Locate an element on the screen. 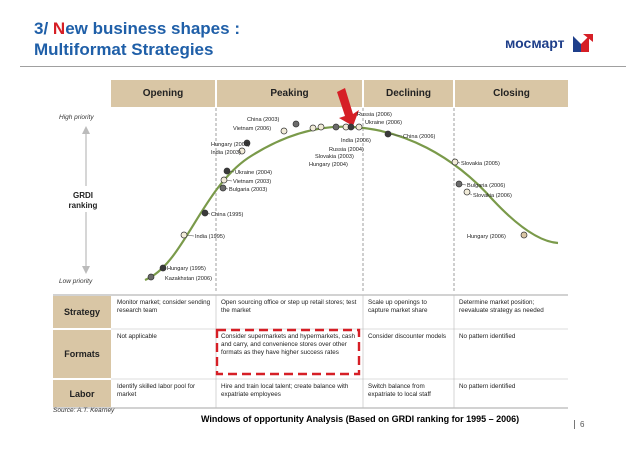 The width and height of the screenshot is (638, 451). grdi-line1: GRDI is located at coordinates (83, 195).